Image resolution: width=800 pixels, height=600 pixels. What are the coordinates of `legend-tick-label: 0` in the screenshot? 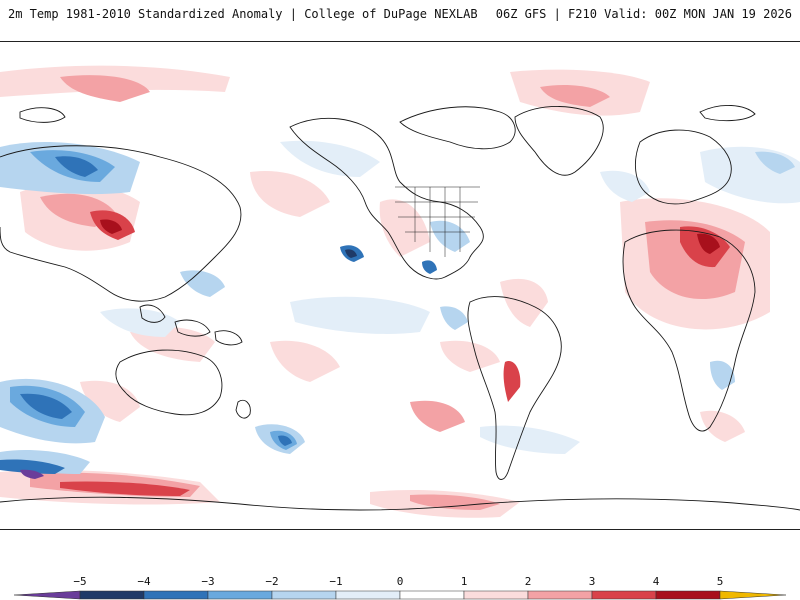 It's located at (400, 581).